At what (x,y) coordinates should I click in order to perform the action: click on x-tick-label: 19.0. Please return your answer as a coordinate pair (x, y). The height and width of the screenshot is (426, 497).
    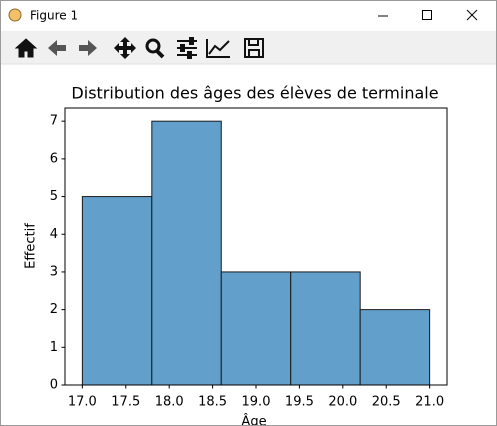
    Looking at the image, I should click on (256, 402).